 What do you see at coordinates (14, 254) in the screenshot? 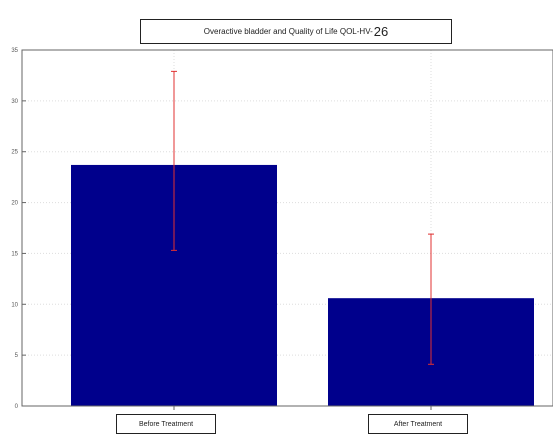
I see `y-tick-label-15: 15` at bounding box center [14, 254].